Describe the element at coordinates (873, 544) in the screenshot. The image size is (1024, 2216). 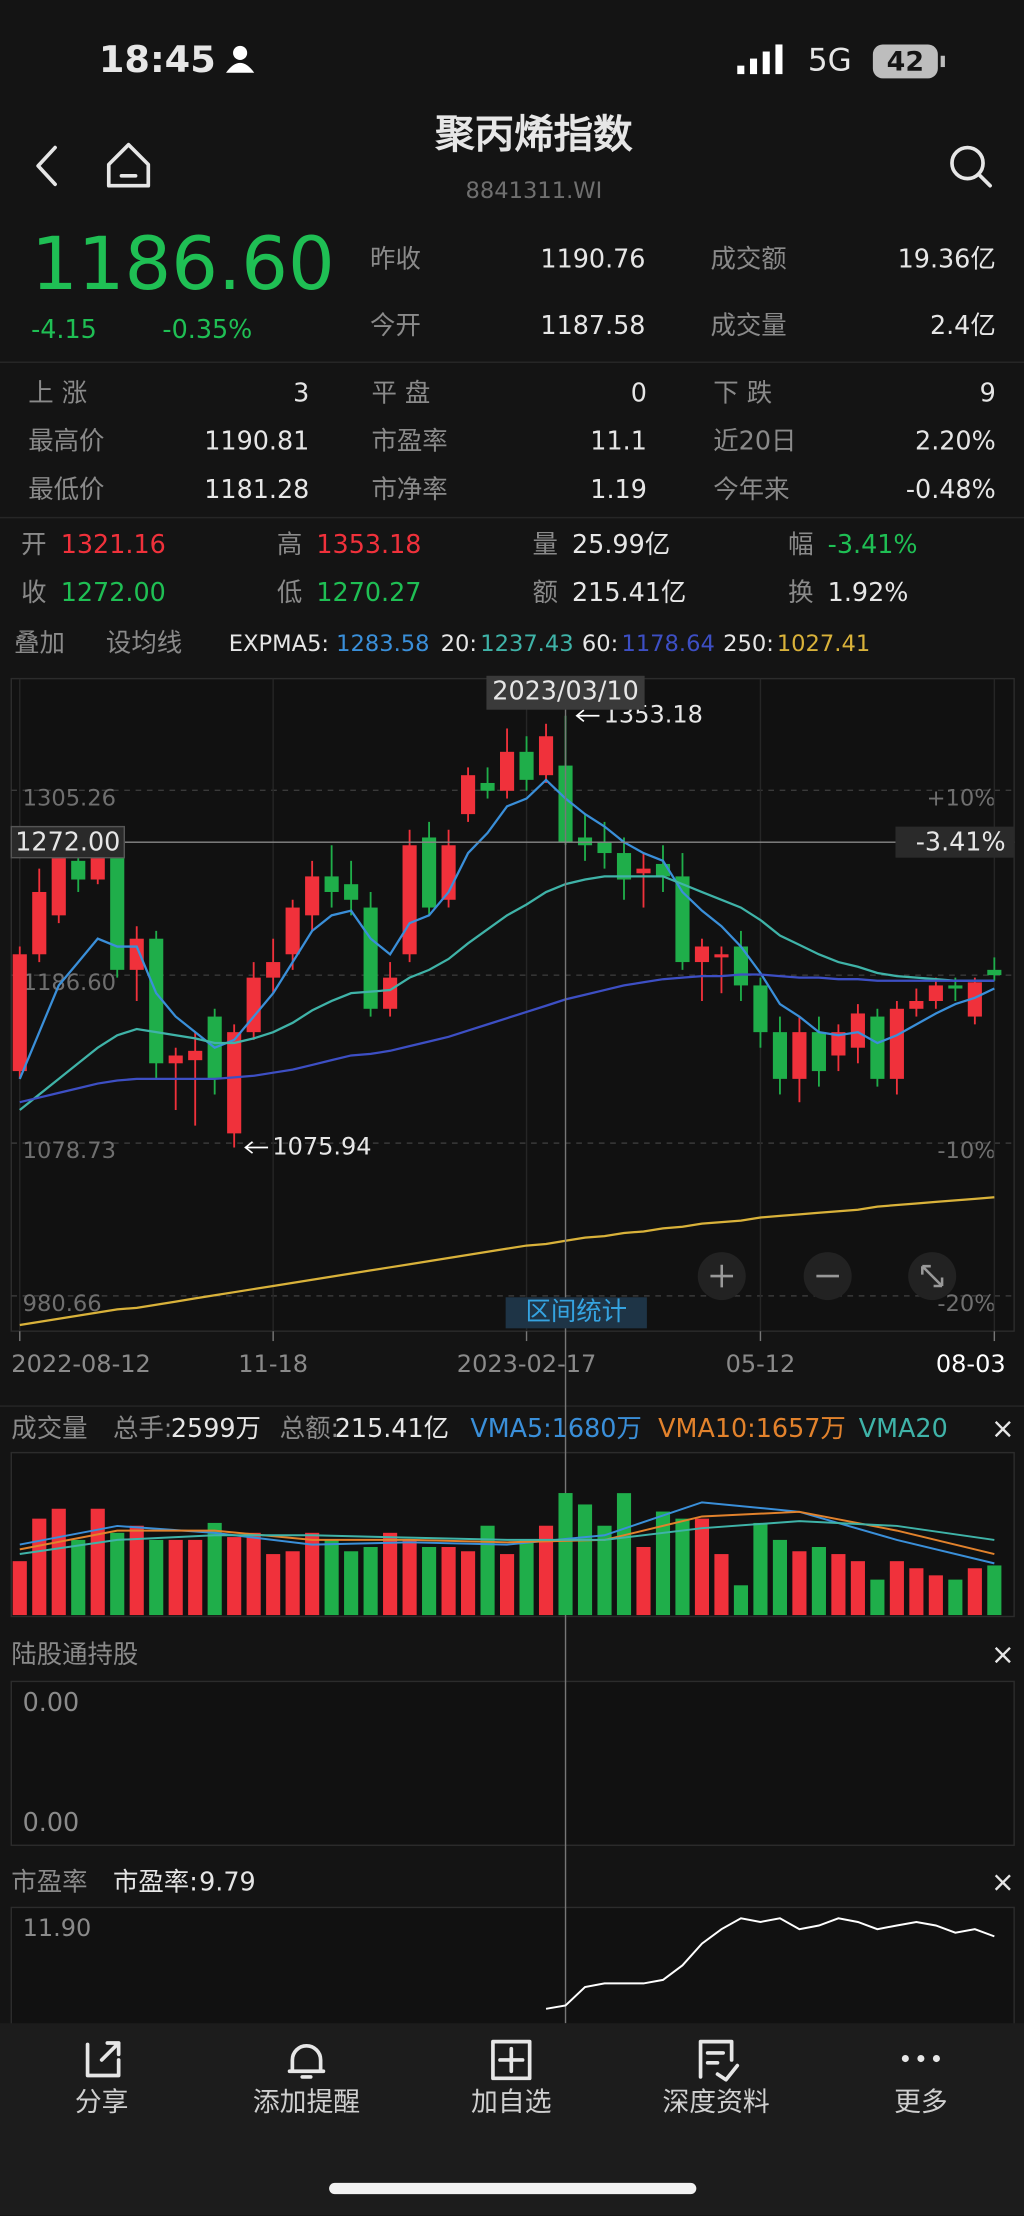
I see `info-value: -3.41%` at that location.